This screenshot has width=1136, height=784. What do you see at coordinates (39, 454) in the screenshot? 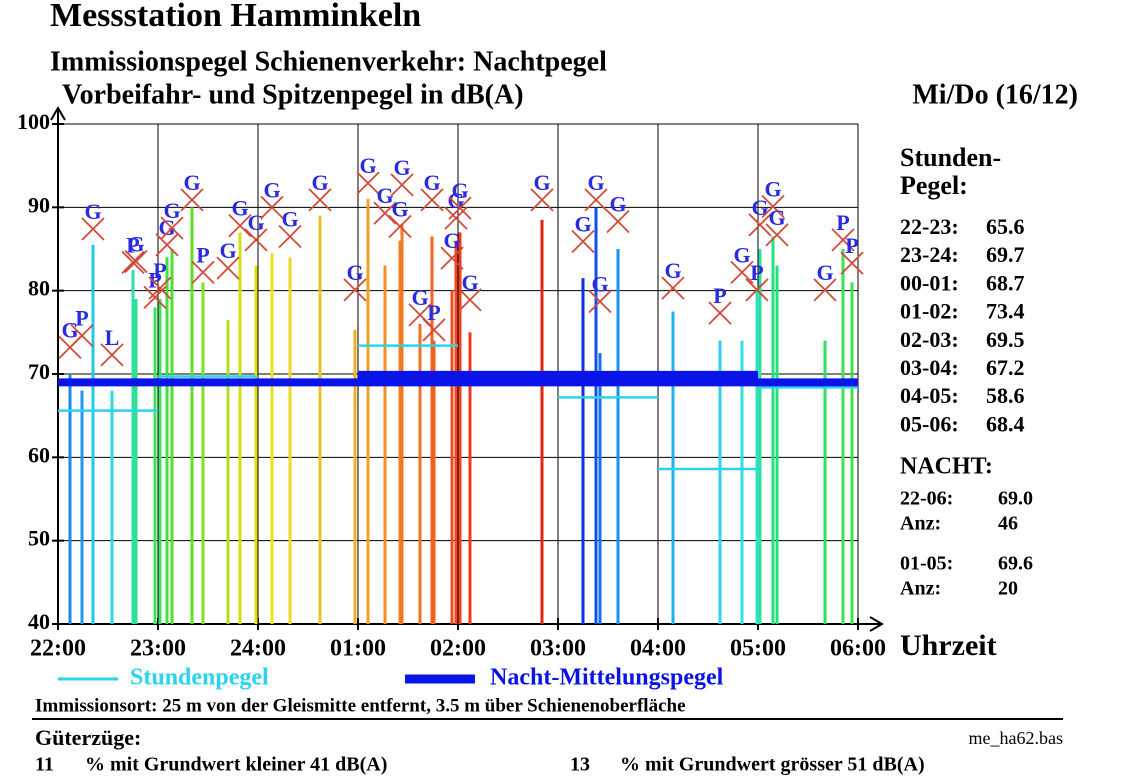
I see `y-tick-label: 60` at bounding box center [39, 454].